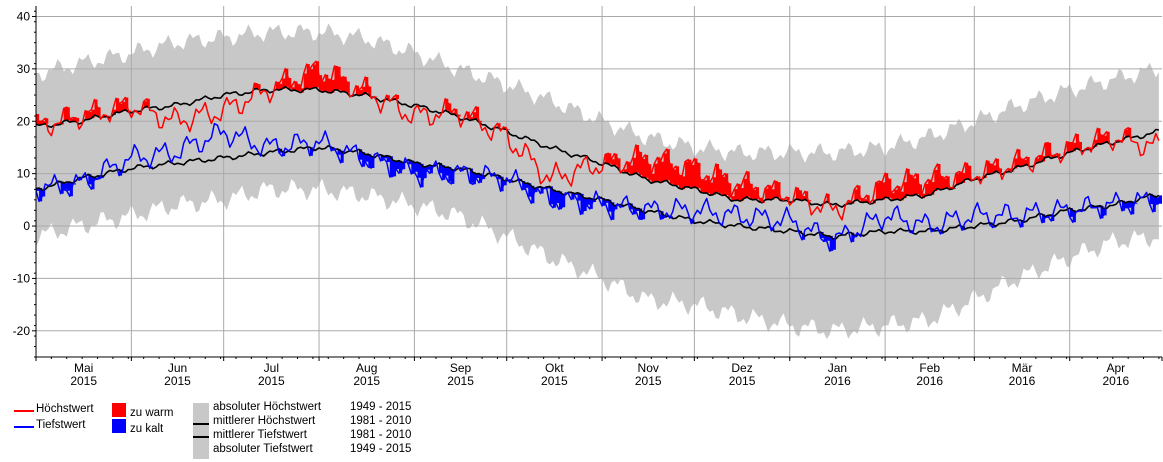 The height and width of the screenshot is (462, 1163). Describe the element at coordinates (366, 368) in the screenshot. I see `x-month-label: Aug` at that location.